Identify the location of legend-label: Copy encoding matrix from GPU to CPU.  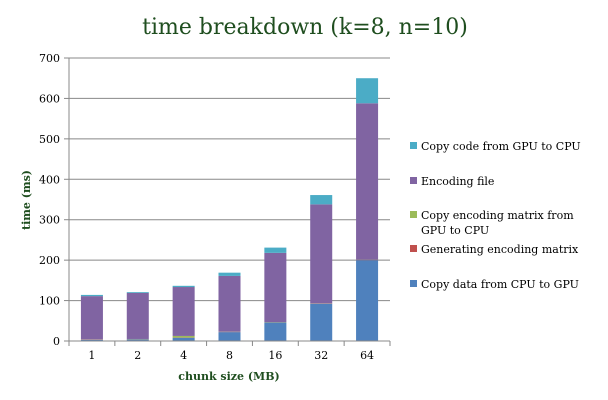
(497, 223).